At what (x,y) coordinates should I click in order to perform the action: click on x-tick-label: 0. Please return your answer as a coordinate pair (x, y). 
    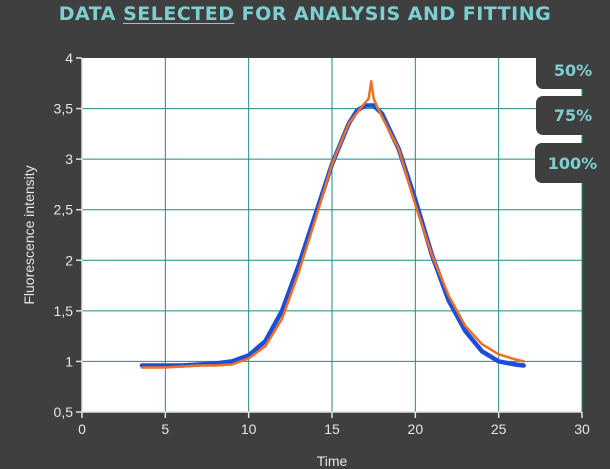
    Looking at the image, I should click on (82, 429).